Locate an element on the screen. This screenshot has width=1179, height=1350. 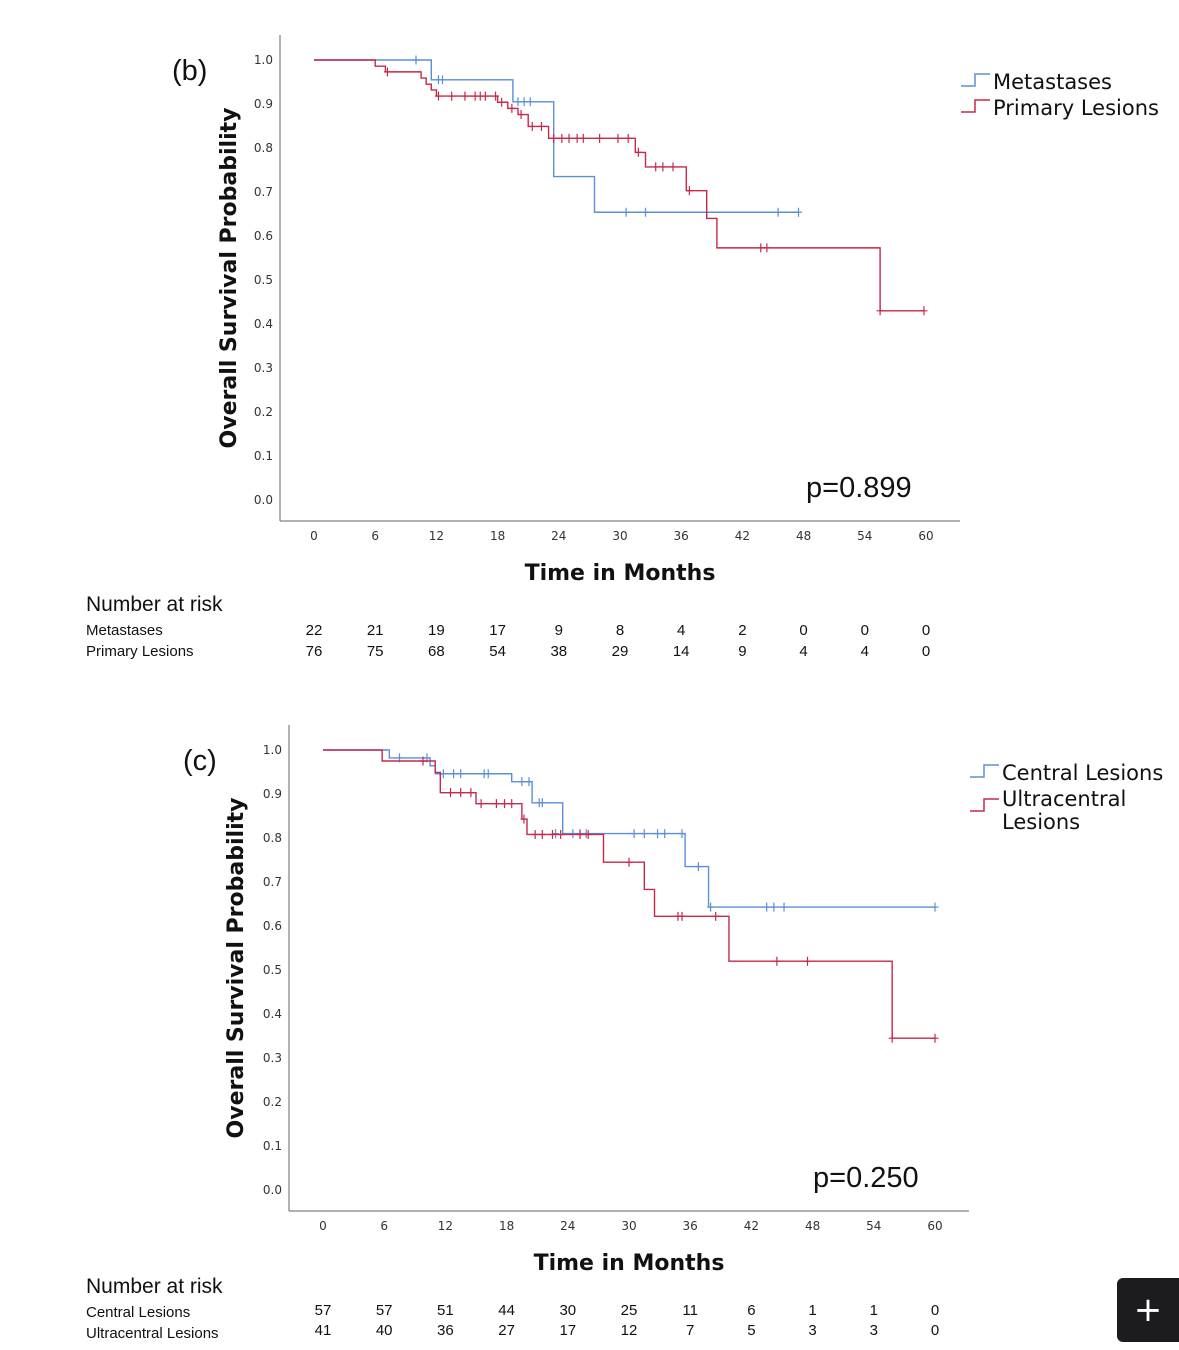
panel-label: (b) is located at coordinates (189, 71).